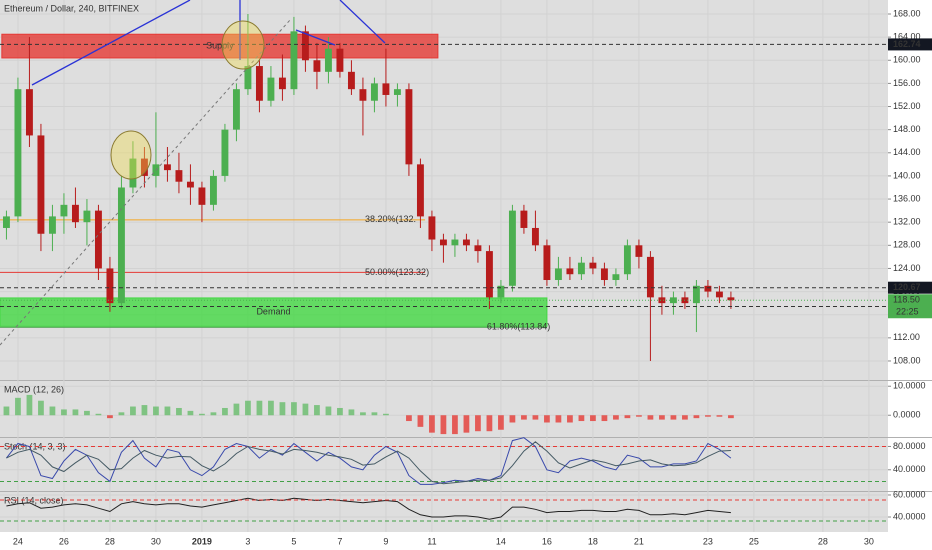 The width and height of the screenshot is (932, 550). Describe the element at coordinates (906, 300) in the screenshot. I see `last-price-label: 118.50` at that location.